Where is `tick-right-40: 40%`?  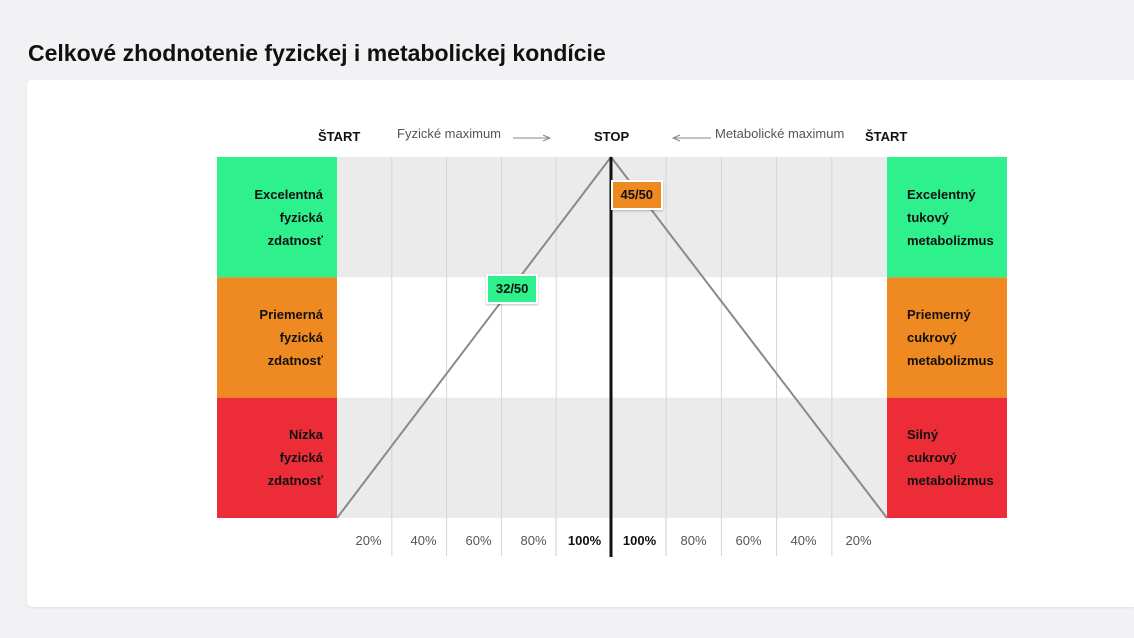
tick-right-40: 40% is located at coordinates (803, 540).